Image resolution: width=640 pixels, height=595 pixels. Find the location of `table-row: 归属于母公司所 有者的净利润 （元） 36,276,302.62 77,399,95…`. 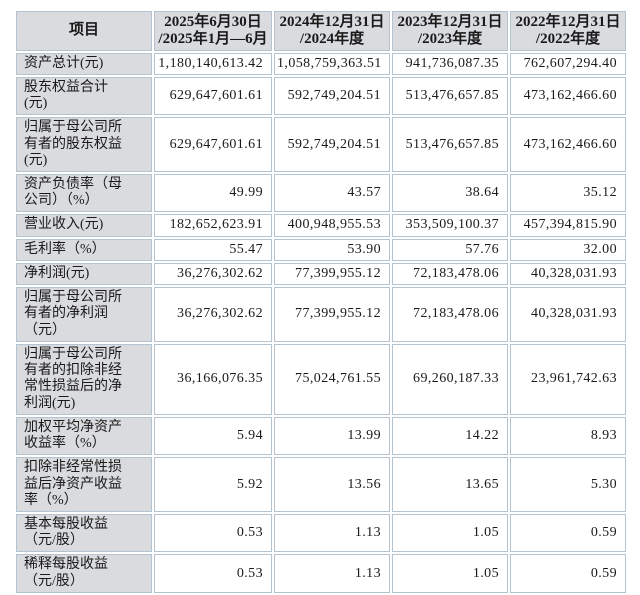

table-row: 归属于母公司所 有者的净利润 （元） 36,276,302.62 77,399,95… is located at coordinates (321, 314).